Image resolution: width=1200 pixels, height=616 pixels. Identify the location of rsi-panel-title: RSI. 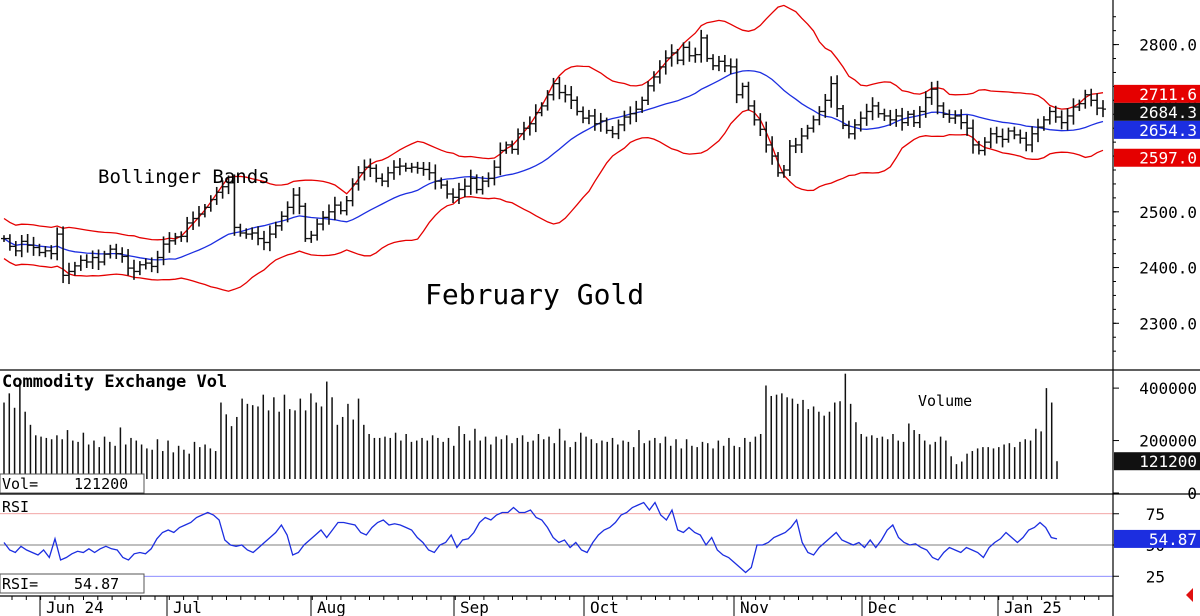
(15, 507).